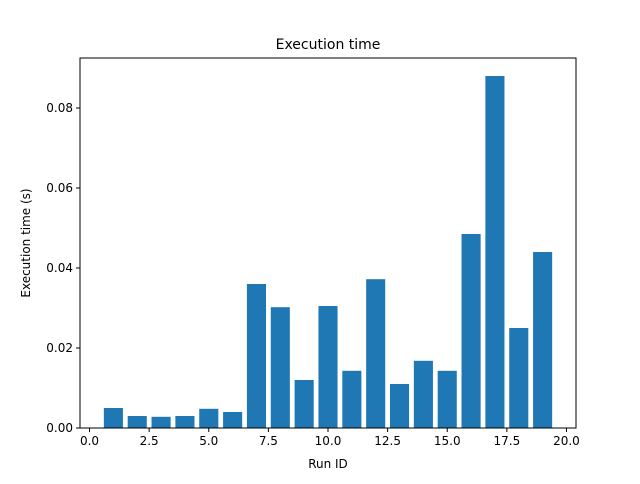 The width and height of the screenshot is (640, 484). What do you see at coordinates (59, 268) in the screenshot?
I see `y-tick-label: 0.04` at bounding box center [59, 268].